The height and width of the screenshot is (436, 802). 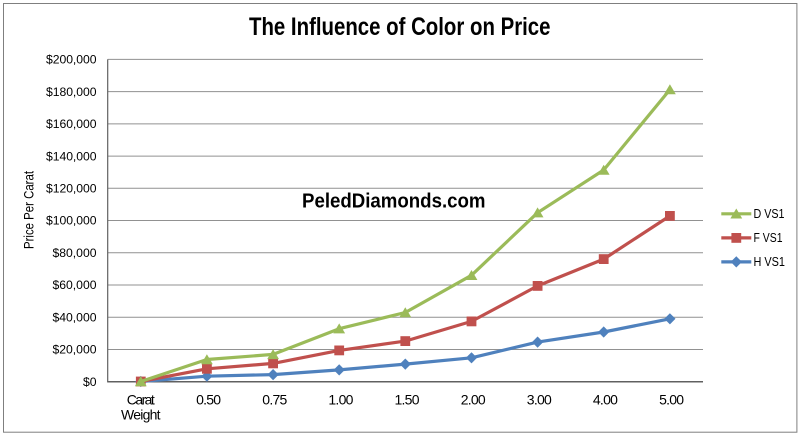 What do you see at coordinates (274, 400) in the screenshot?
I see `svg-text: 0.75` at bounding box center [274, 400].